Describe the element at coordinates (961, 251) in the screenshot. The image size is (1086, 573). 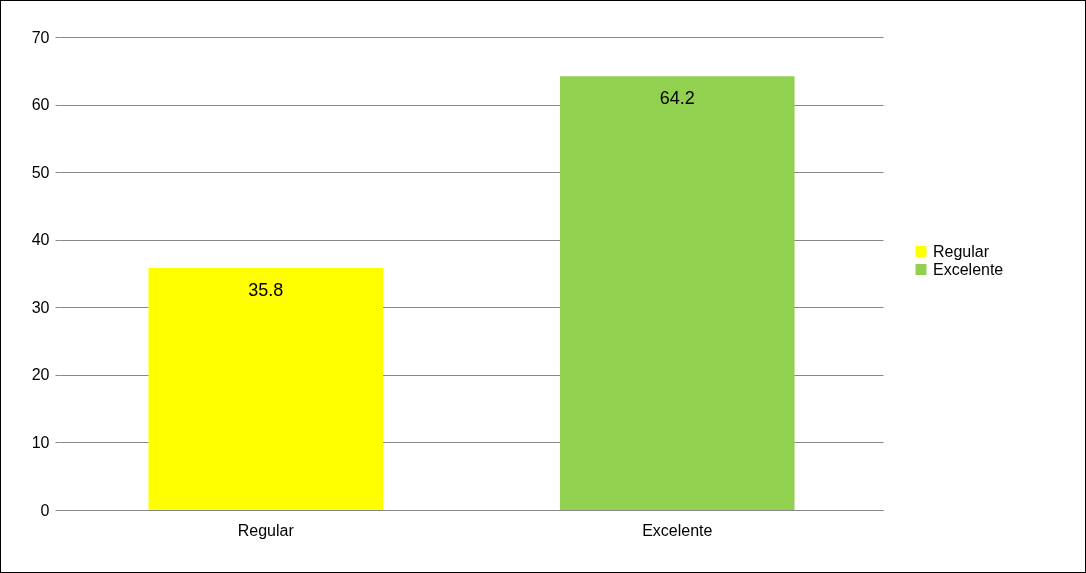
I see `legend-label: Regular` at that location.